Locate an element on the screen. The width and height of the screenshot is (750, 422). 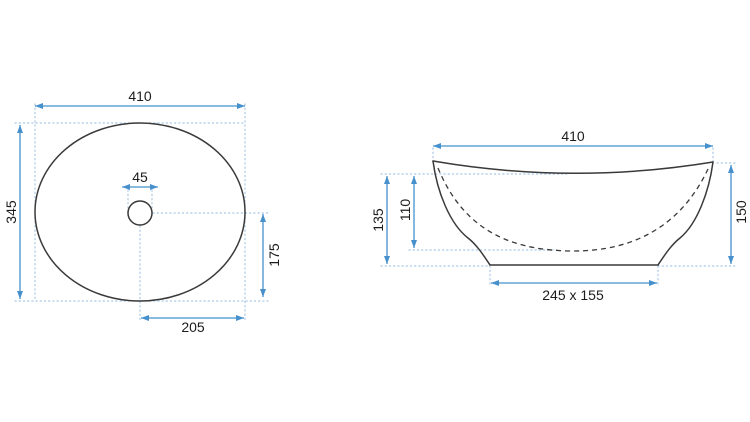
dimension-label-height-right: 150 is located at coordinates (741, 212).